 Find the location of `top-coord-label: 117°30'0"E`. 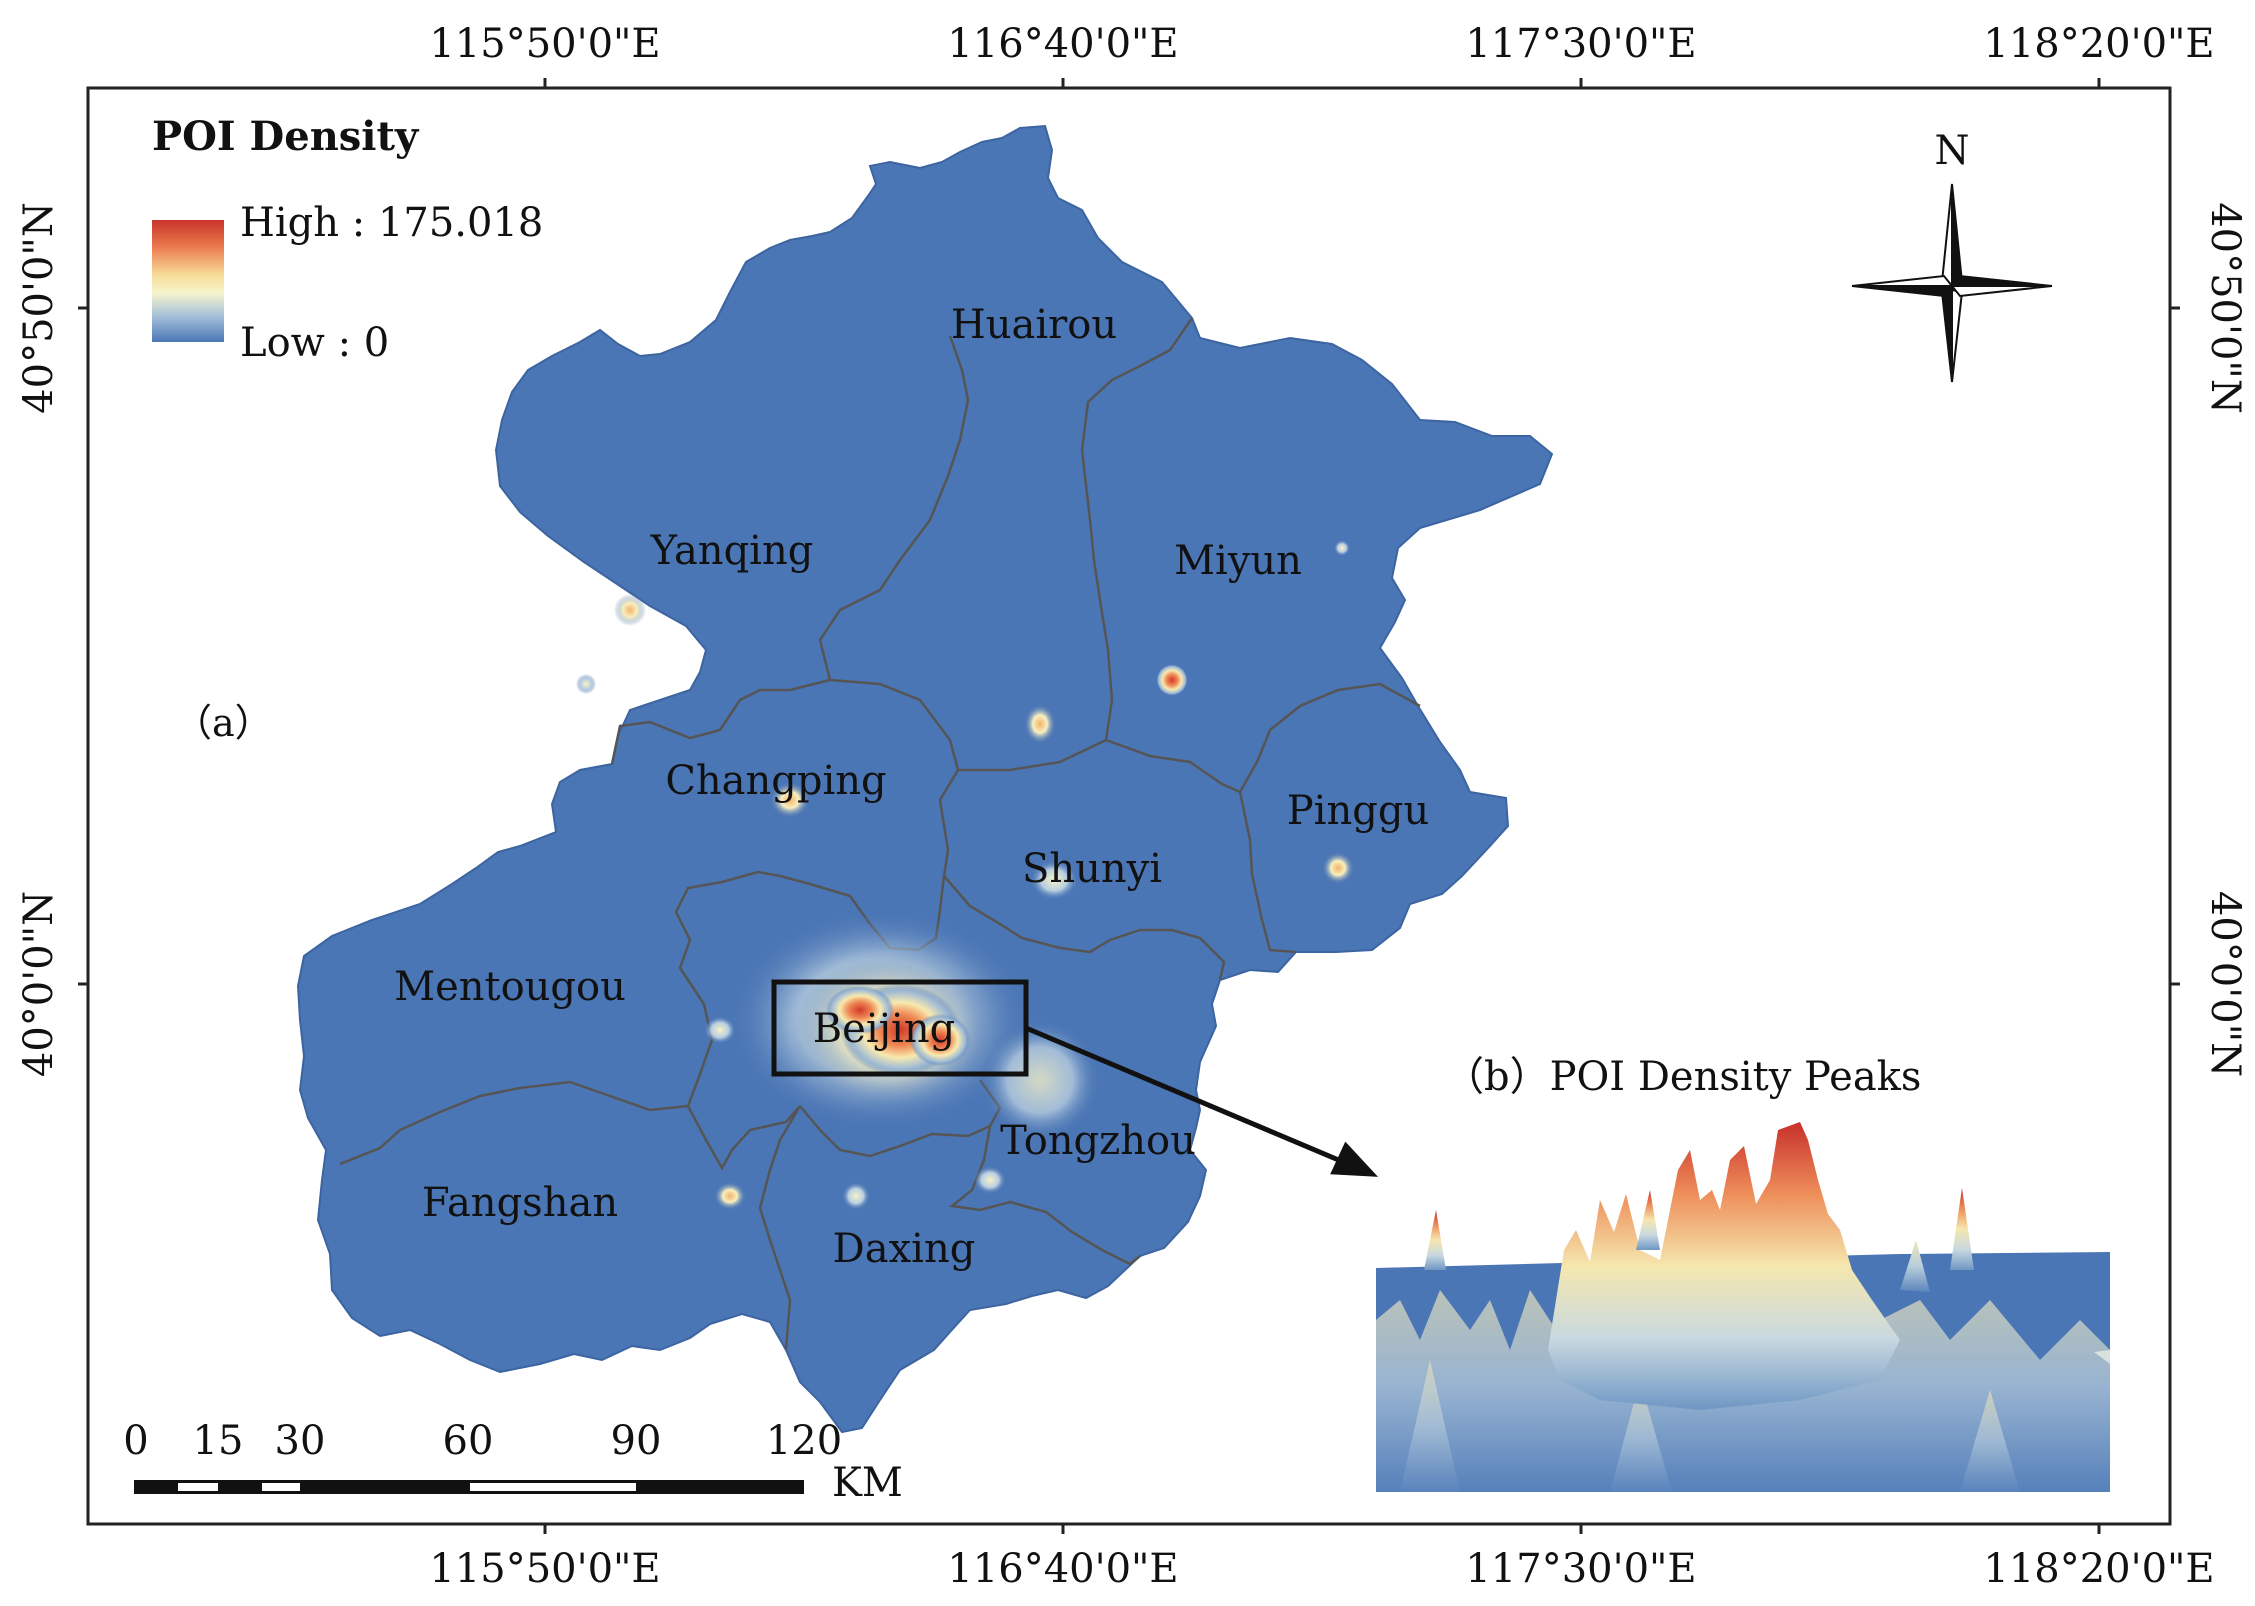

top-coord-label: 117°30'0"E is located at coordinates (1580, 44).